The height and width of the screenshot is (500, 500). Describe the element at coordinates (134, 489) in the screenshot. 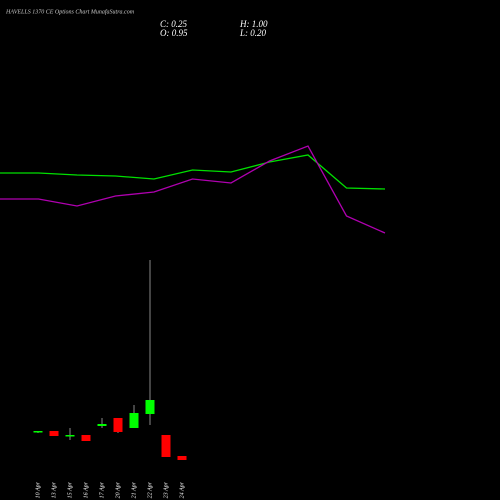

I see `x-tick-label: 21 Apr` at that location.